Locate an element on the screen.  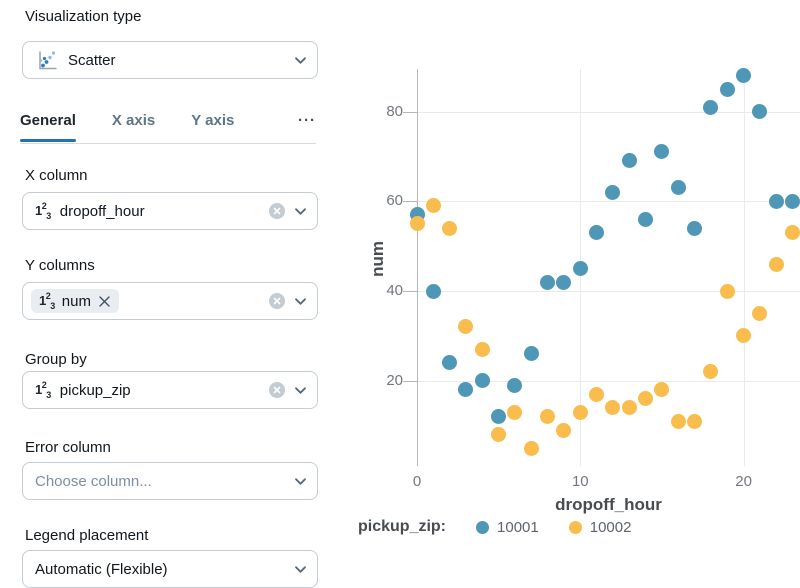
tab-more-options: ··· is located at coordinates (307, 120).